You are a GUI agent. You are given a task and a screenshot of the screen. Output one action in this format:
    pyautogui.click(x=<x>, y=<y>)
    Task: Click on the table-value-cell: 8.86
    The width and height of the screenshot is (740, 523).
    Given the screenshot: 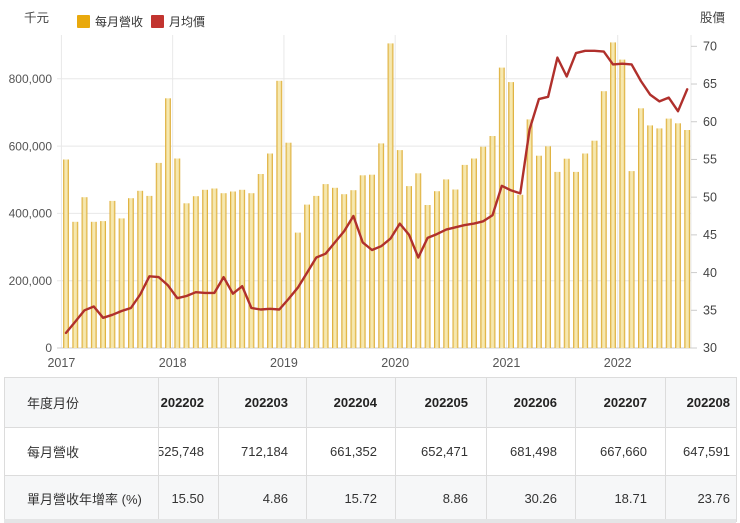 What is the action you would take?
    pyautogui.click(x=441, y=498)
    